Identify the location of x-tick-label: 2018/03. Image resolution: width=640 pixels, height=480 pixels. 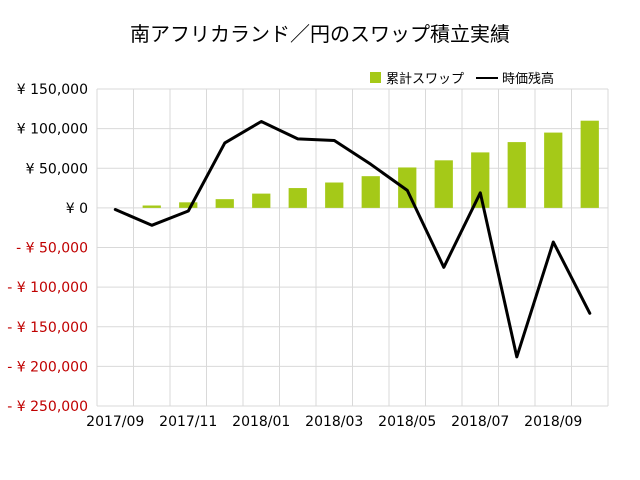
(334, 422).